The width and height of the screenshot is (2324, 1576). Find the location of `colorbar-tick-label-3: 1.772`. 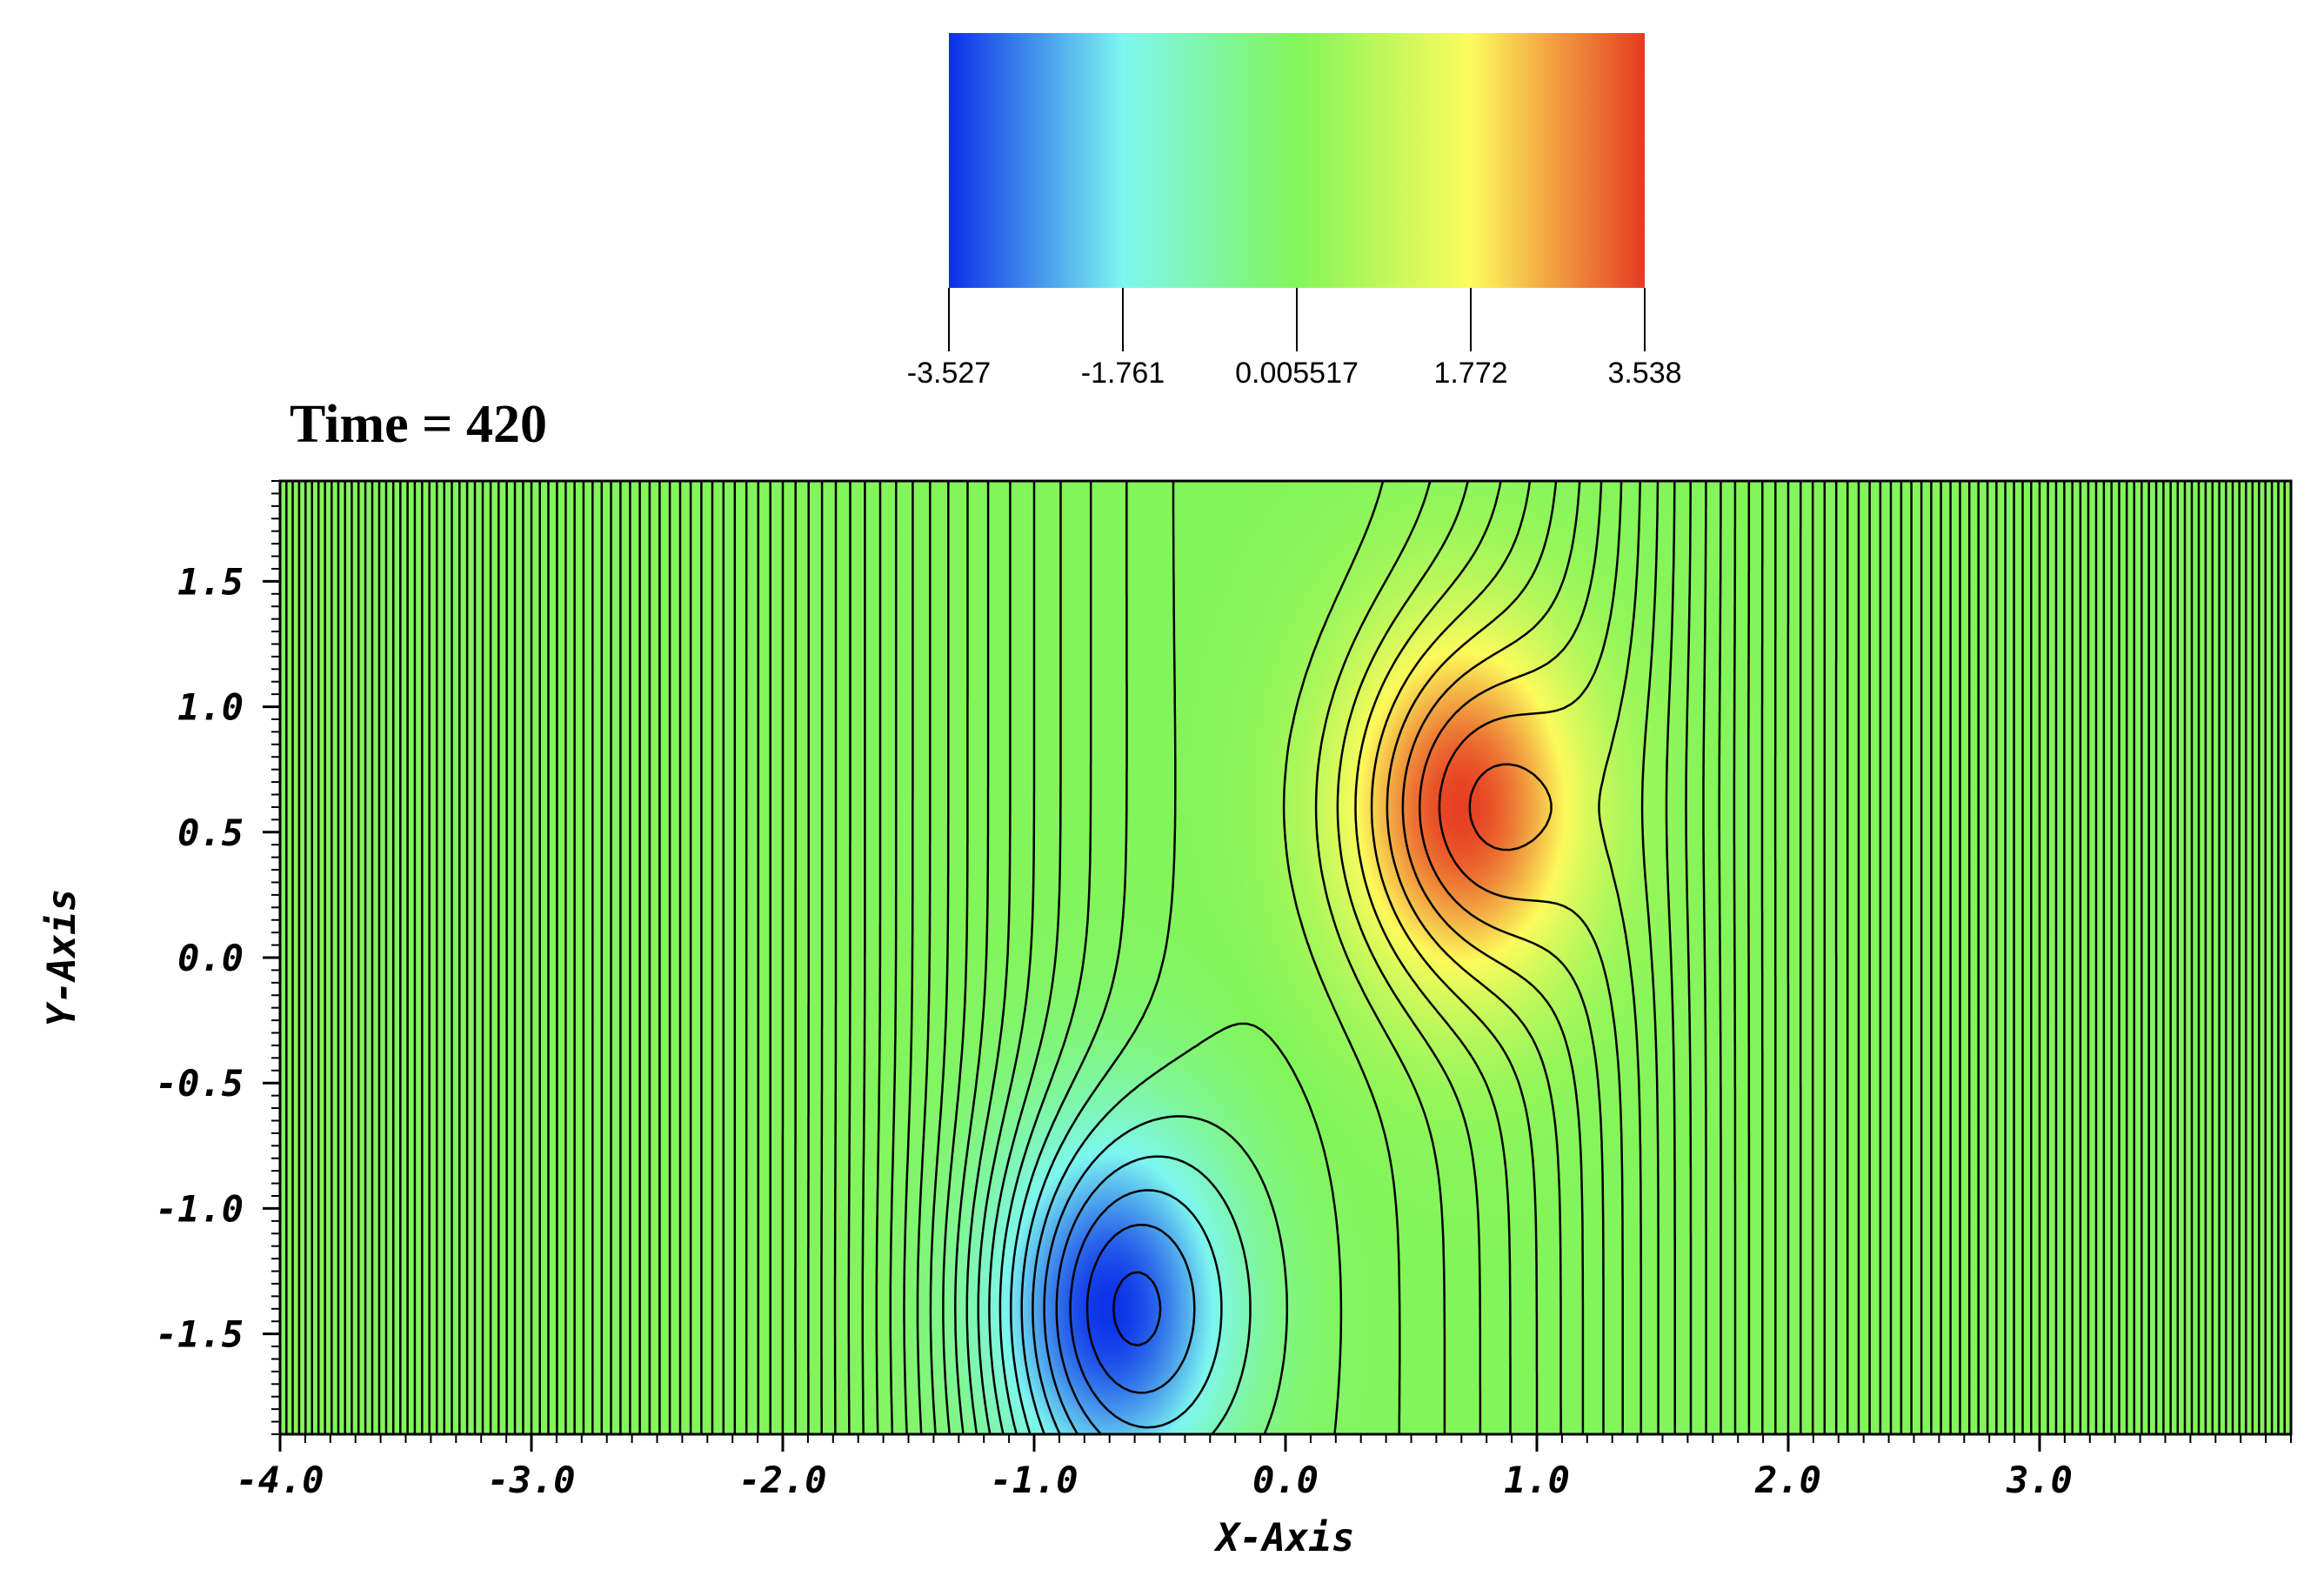

colorbar-tick-label-3: 1.772 is located at coordinates (1470, 373).